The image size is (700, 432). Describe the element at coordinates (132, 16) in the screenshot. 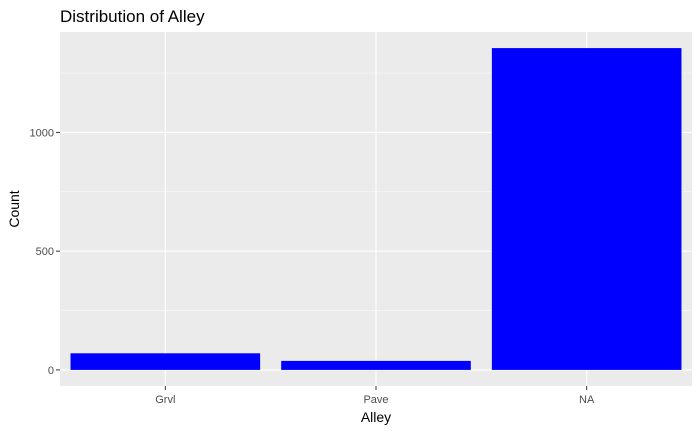

I see `chart-title: Distribution of Alley` at that location.